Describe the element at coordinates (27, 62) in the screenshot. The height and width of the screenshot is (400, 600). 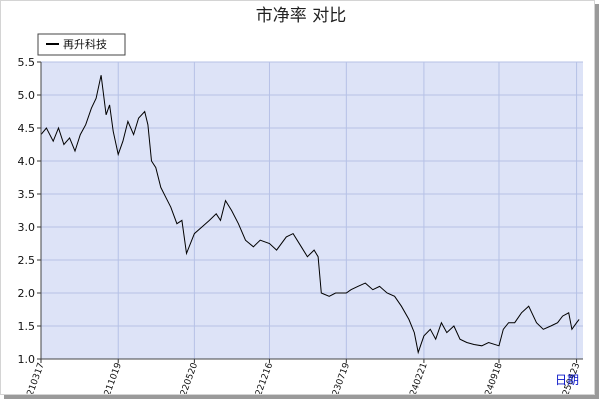
I see `y-tick-label: 5.5` at that location.